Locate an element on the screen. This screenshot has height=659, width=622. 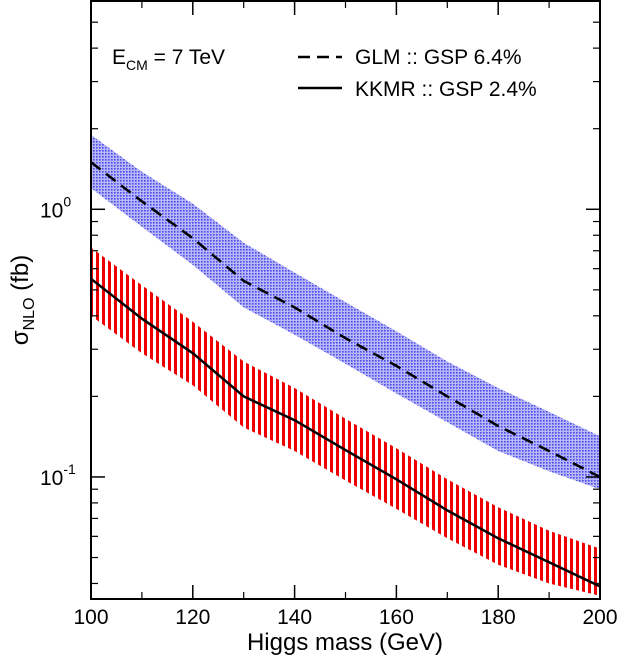
annotation-rest: = 7 TeV is located at coordinates (186, 57).